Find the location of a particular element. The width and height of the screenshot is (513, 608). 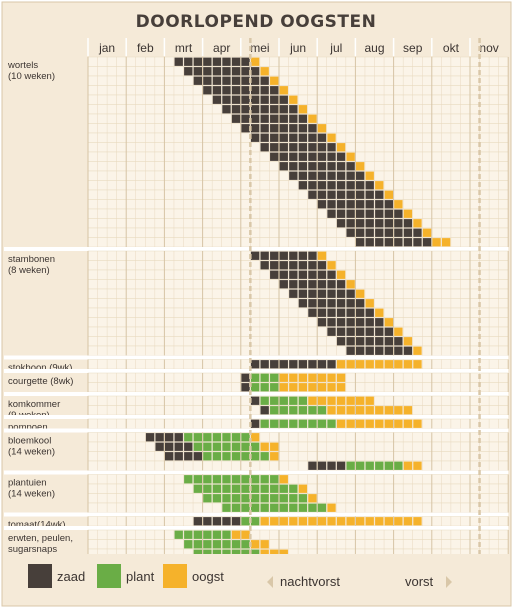

month-label-sep: sep is located at coordinates (413, 48).